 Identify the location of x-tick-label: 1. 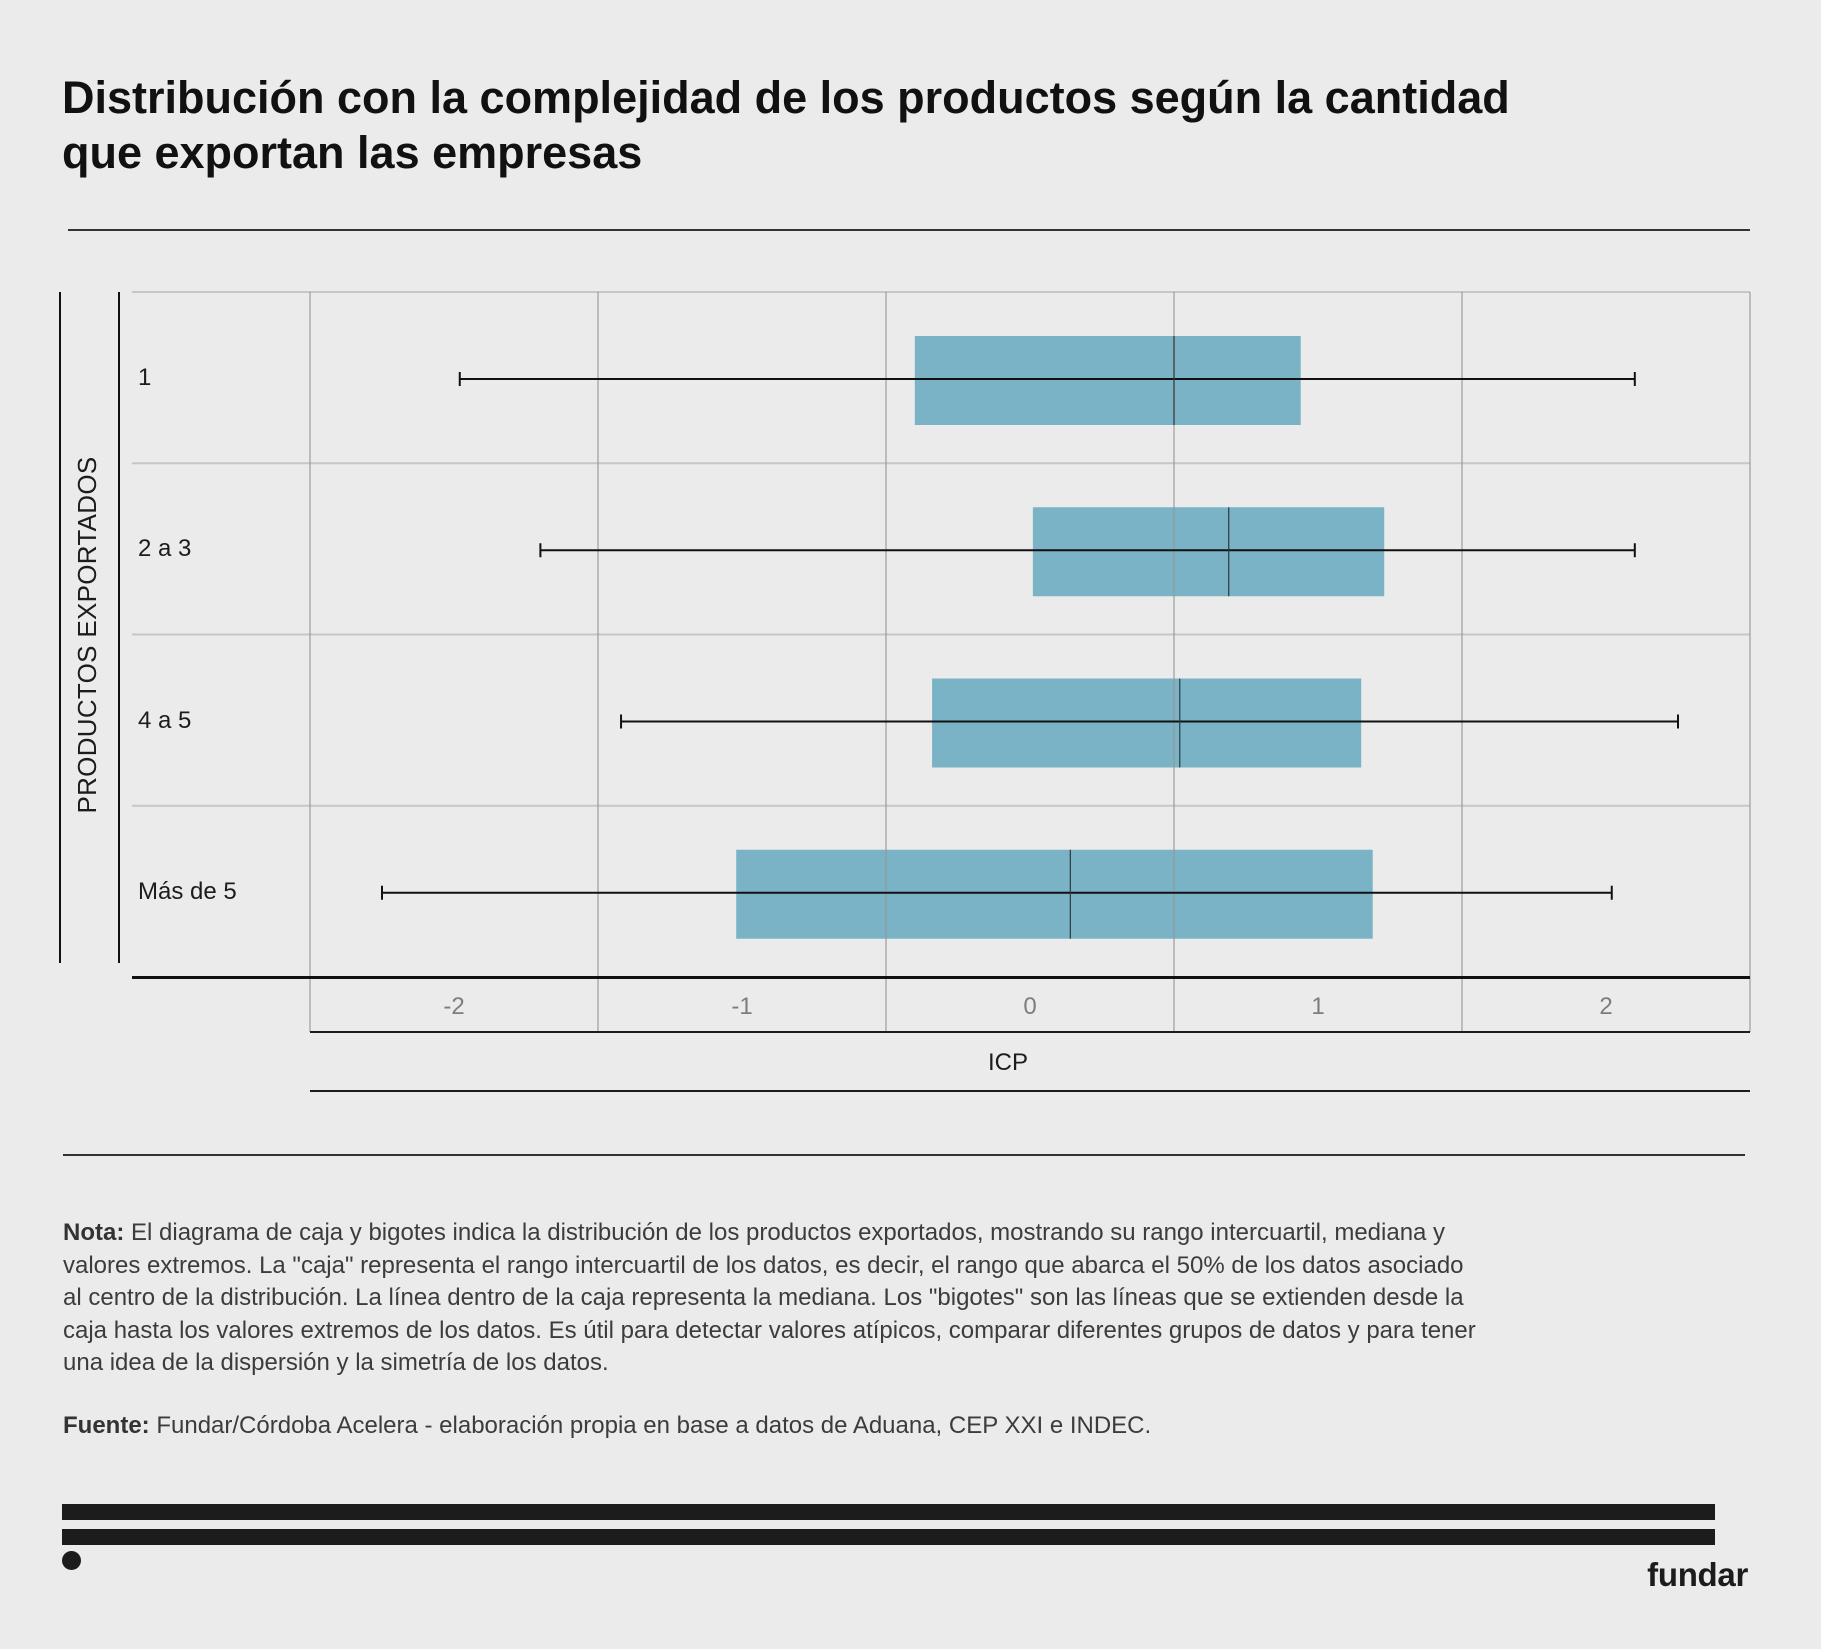
(1318, 1006).